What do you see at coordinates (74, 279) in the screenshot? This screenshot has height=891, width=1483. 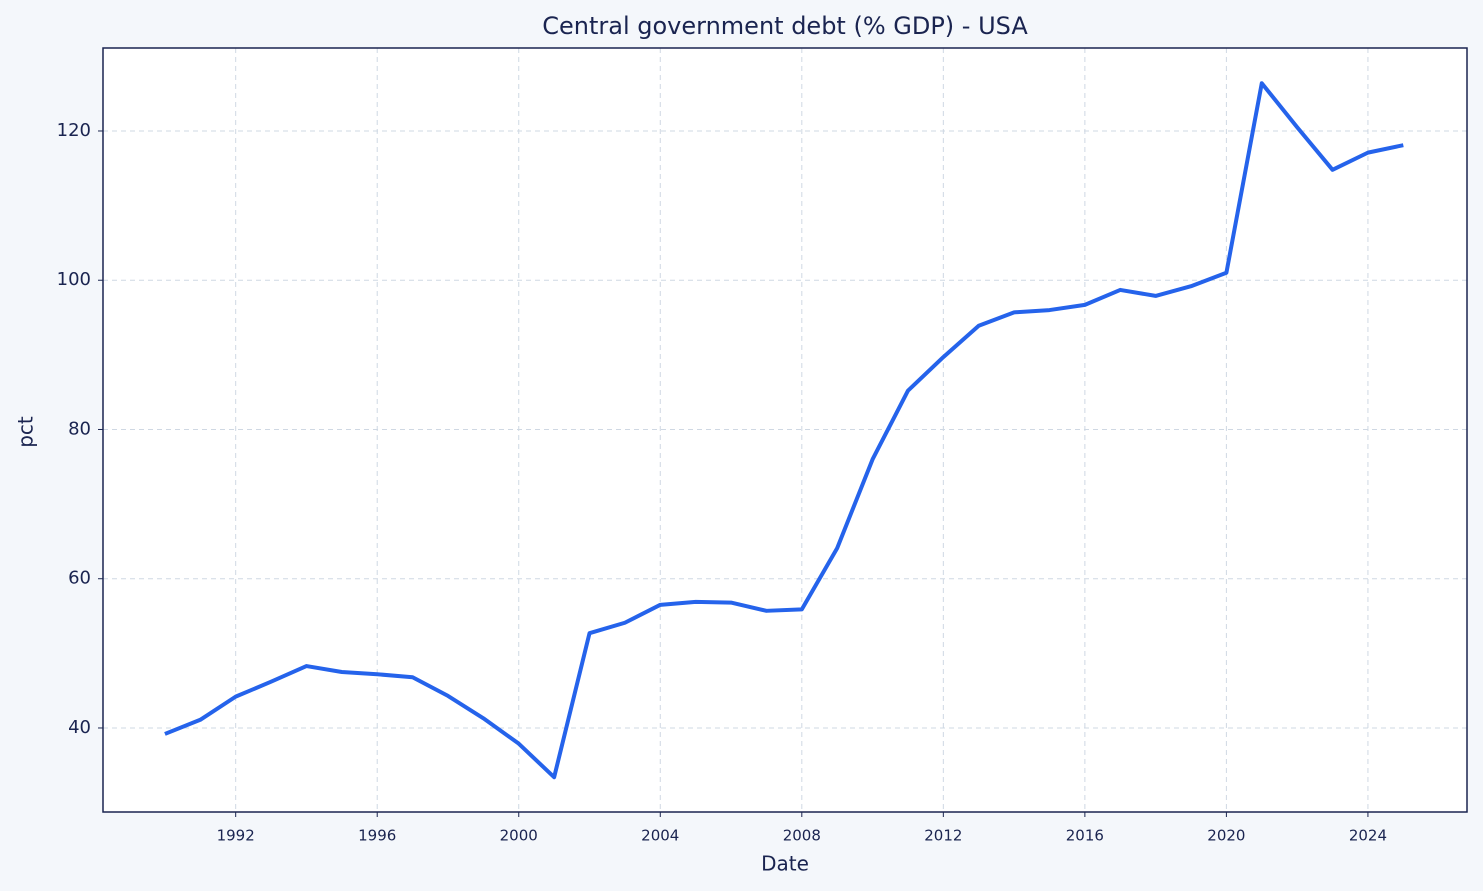 I see `y-tick-label: 100` at bounding box center [74, 279].